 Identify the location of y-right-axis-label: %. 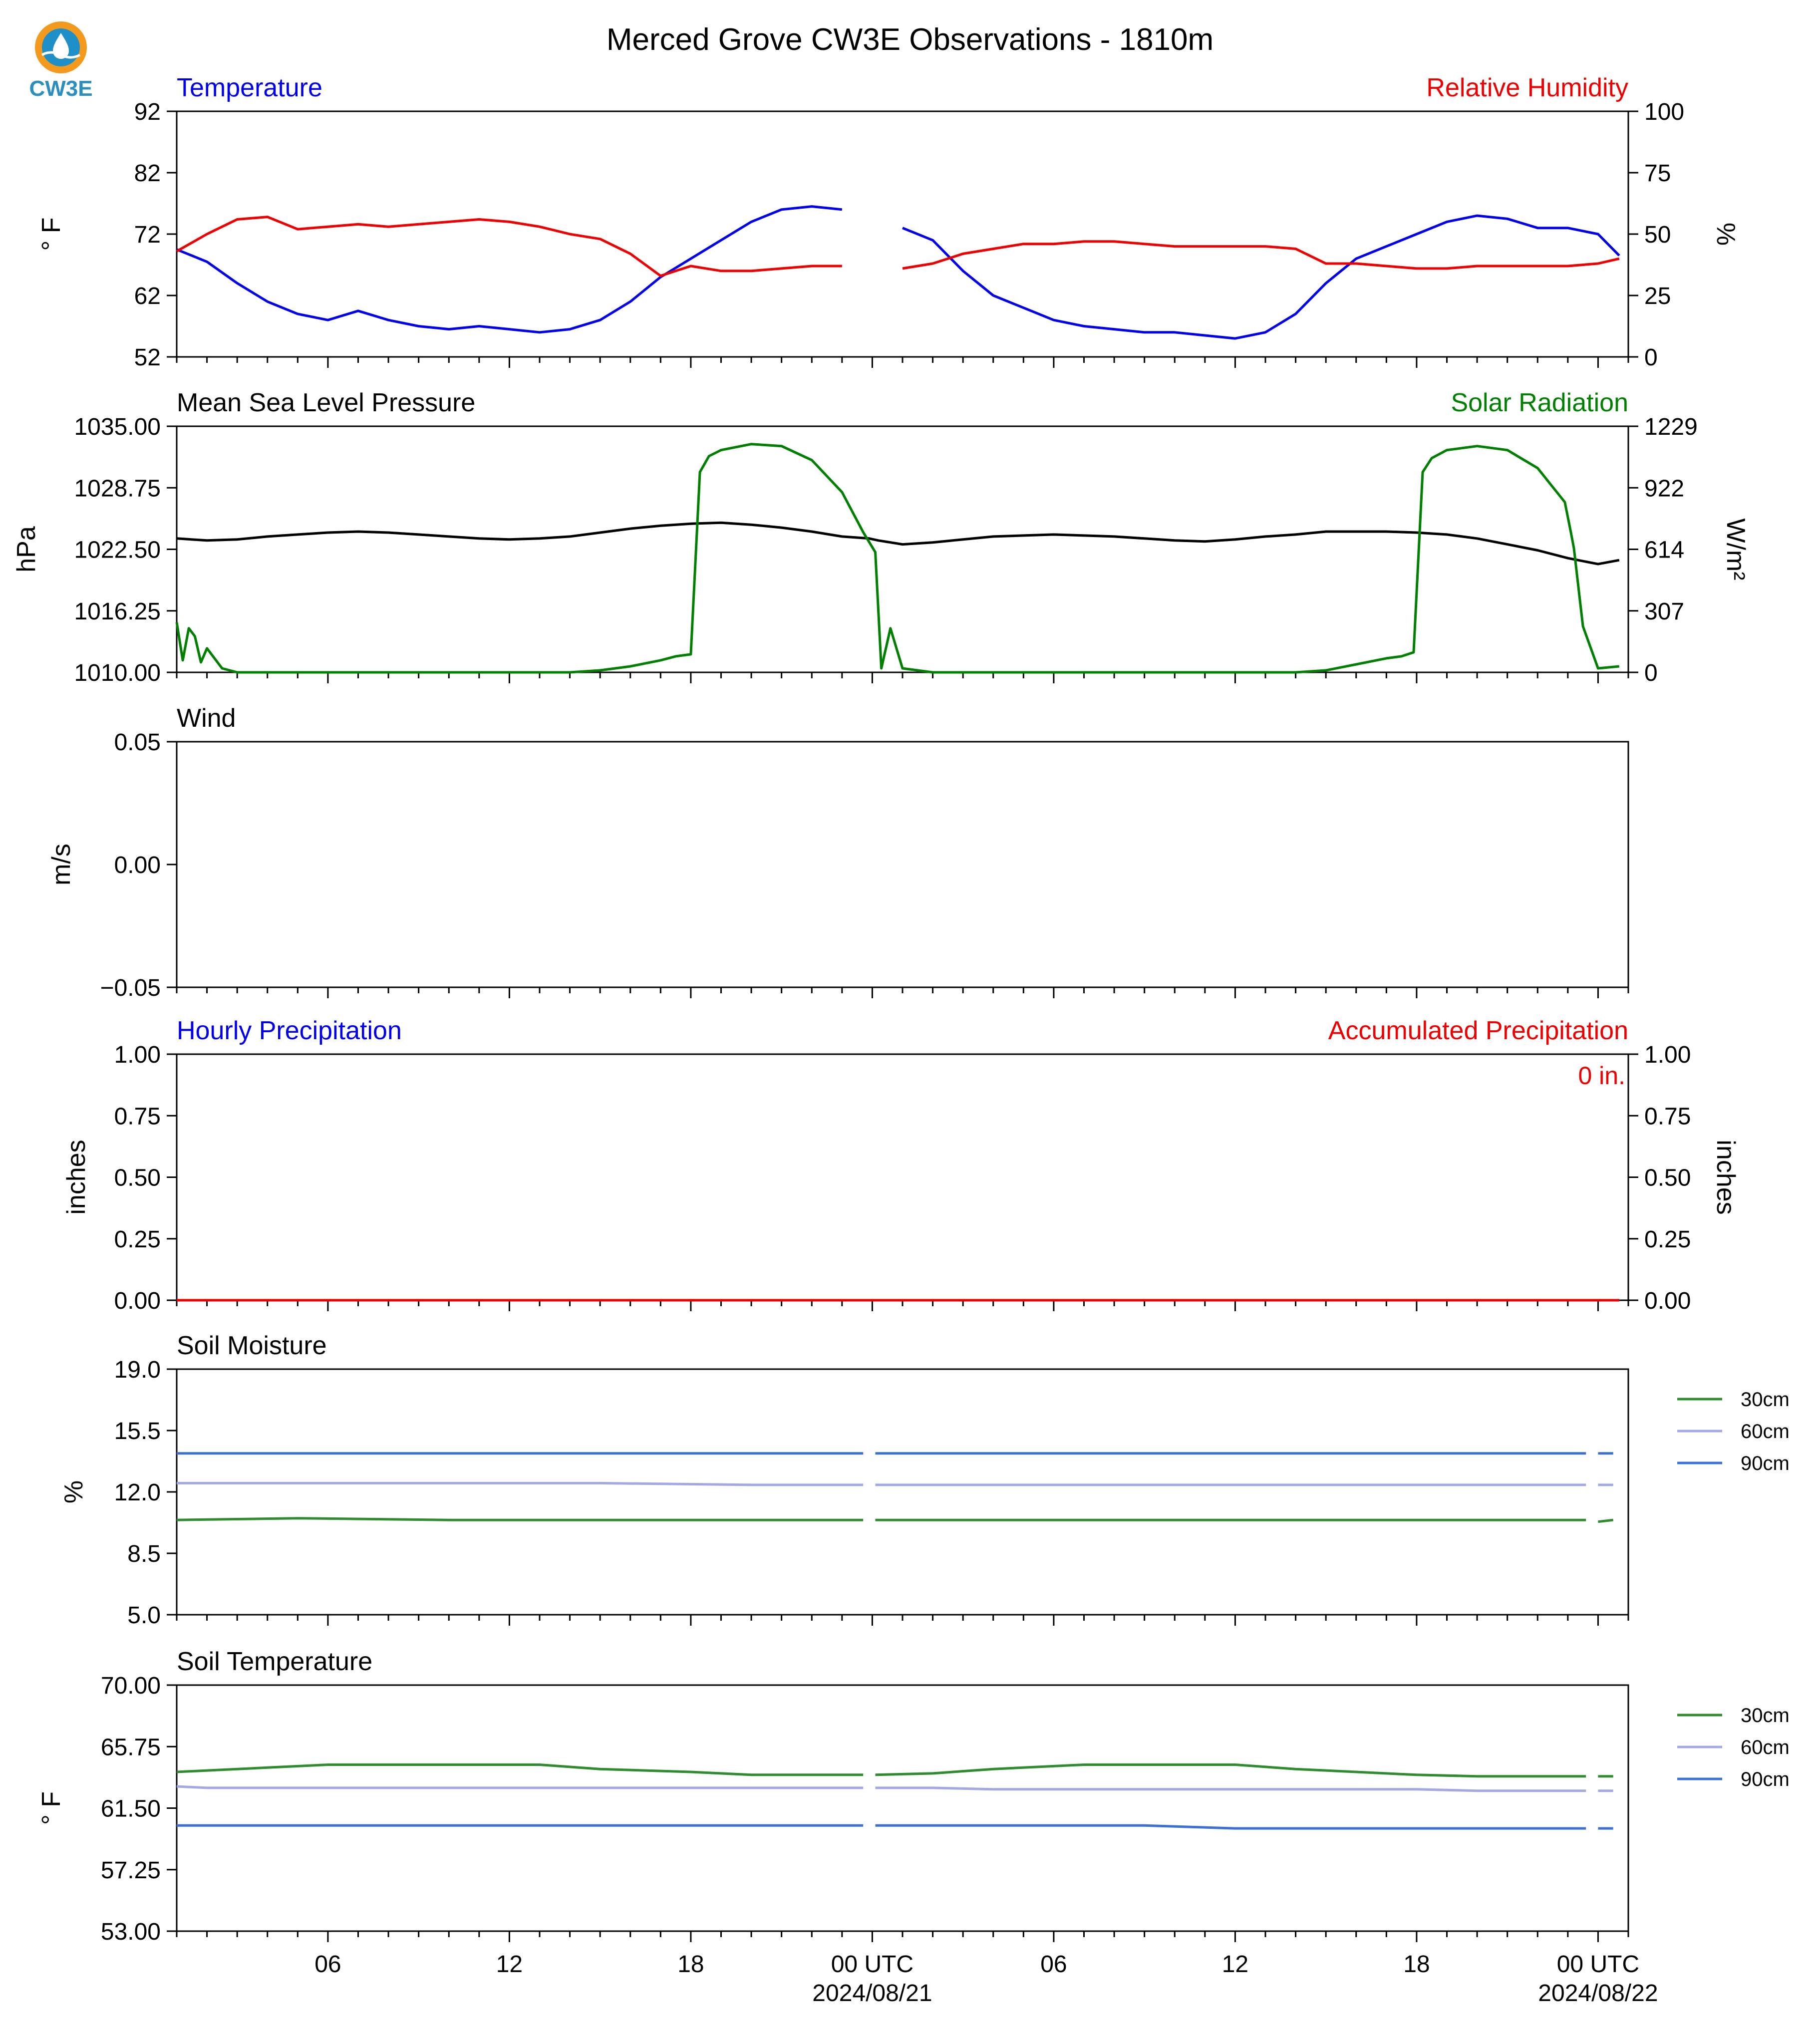
(1725, 234).